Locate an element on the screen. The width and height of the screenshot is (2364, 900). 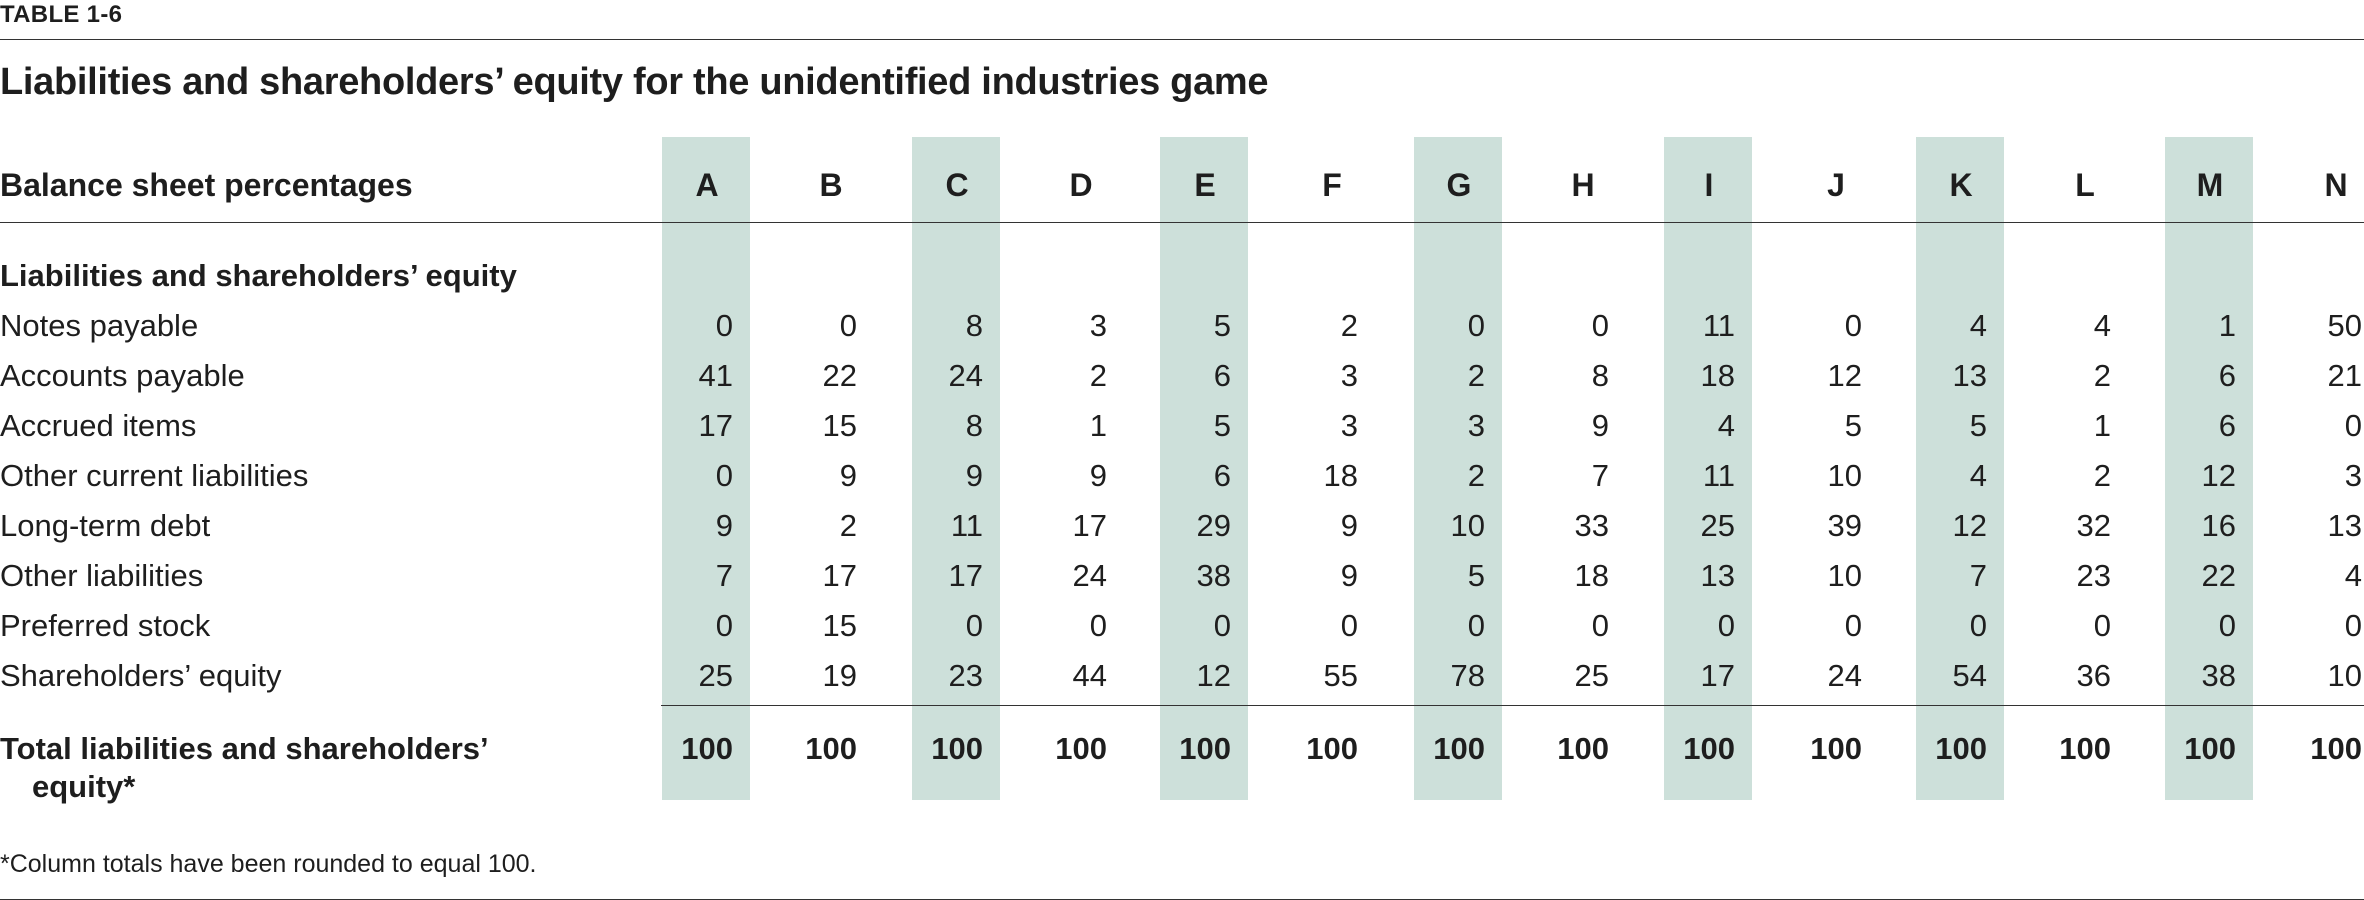
row-label: Other liabilities is located at coordinates (102, 575).